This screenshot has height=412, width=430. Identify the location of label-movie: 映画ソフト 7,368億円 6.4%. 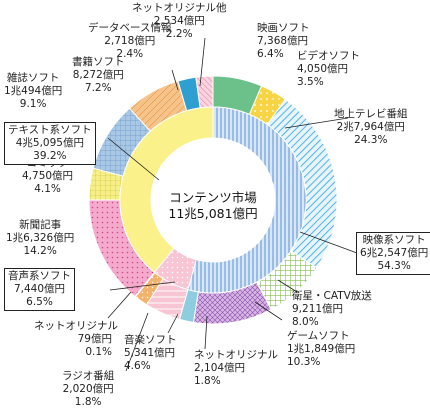
(283, 41).